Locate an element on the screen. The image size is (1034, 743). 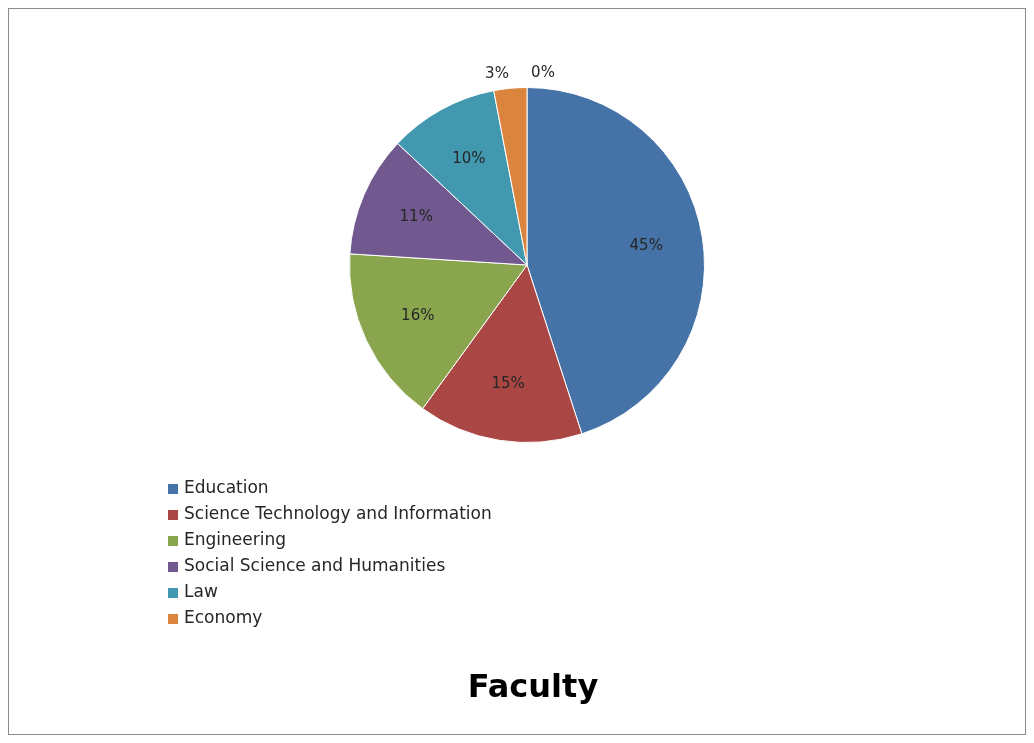
data-label: 45% is located at coordinates (646, 245).